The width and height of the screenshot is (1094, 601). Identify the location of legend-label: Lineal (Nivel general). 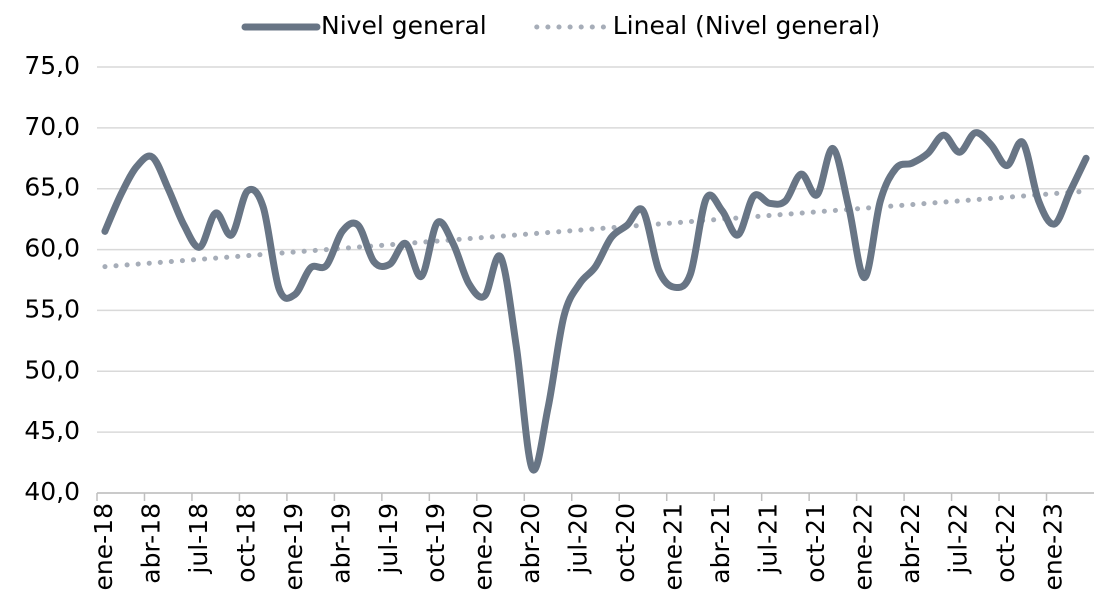
(747, 25).